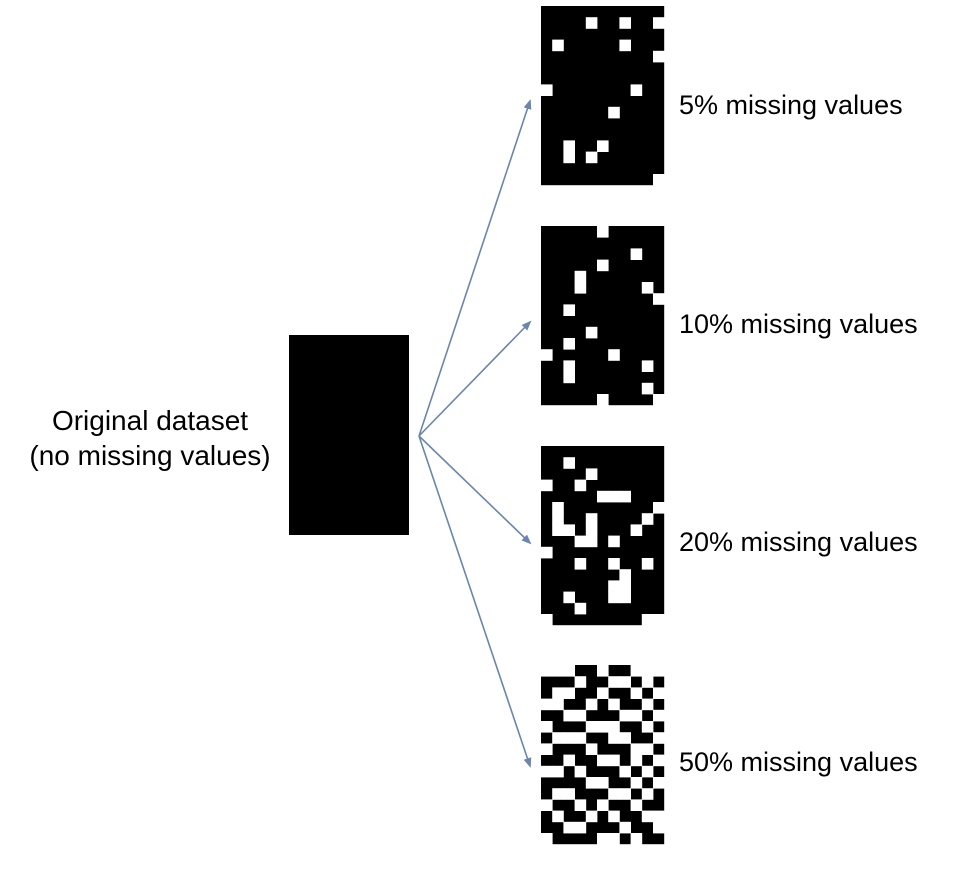 This screenshot has height=873, width=962. What do you see at coordinates (798, 324) in the screenshot?
I see `panel-label-10-percent: 10% missing values` at bounding box center [798, 324].